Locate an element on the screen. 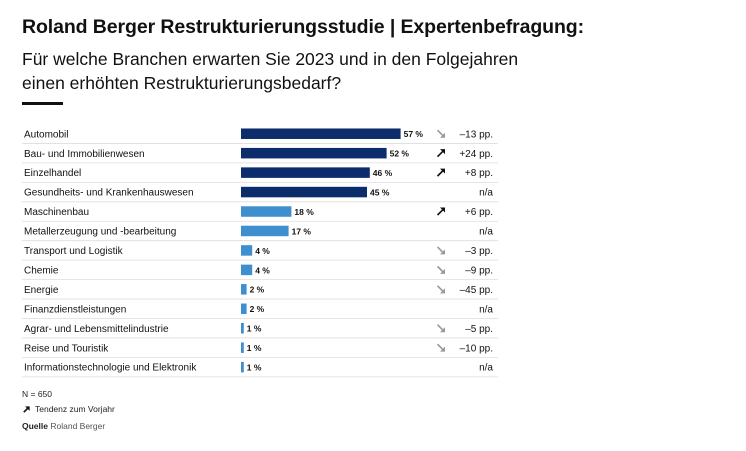 The height and width of the screenshot is (451, 746). category-label: Bau- und Immobilienwesen is located at coordinates (84, 154).